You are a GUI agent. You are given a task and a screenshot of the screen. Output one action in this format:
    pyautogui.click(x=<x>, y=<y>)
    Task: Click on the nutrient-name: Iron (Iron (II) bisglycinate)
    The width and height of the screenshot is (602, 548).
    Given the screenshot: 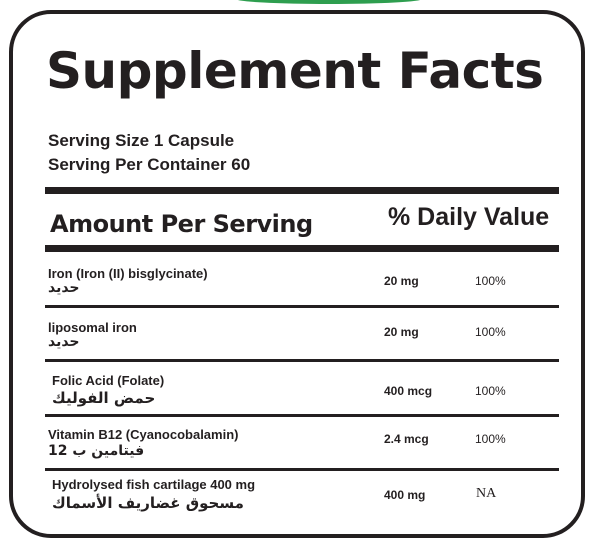 What is the action you would take?
    pyautogui.click(x=128, y=273)
    